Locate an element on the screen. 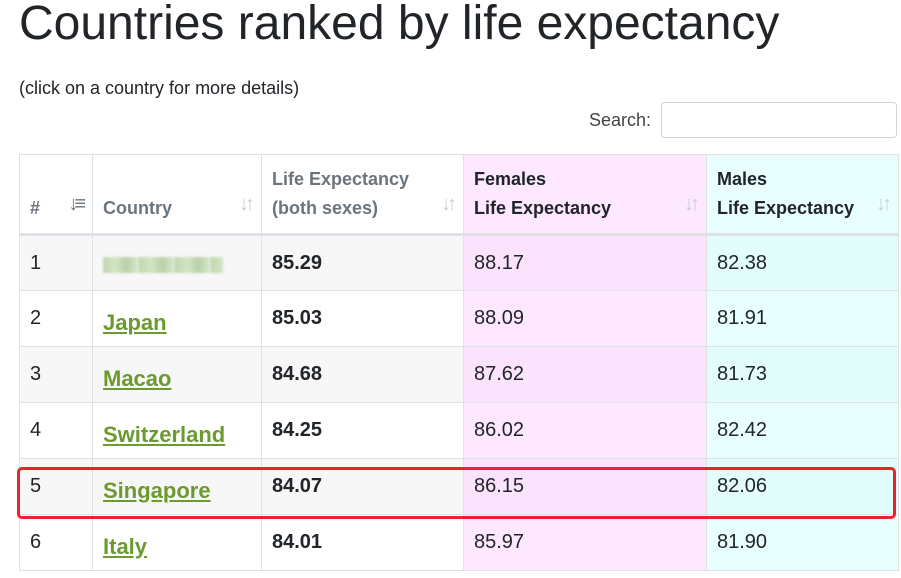  header-male-line1: Males is located at coordinates (742, 179).